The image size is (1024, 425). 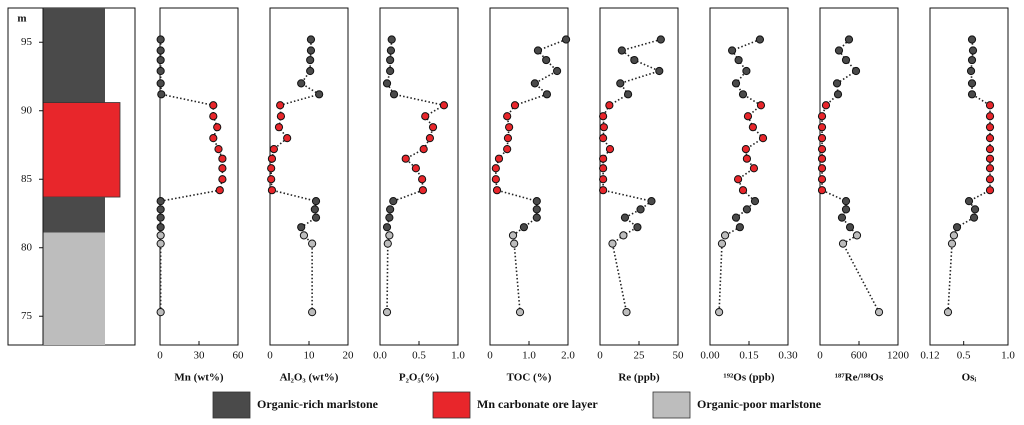 I want to click on x-tick-label: 0.12, so click(x=929, y=356).